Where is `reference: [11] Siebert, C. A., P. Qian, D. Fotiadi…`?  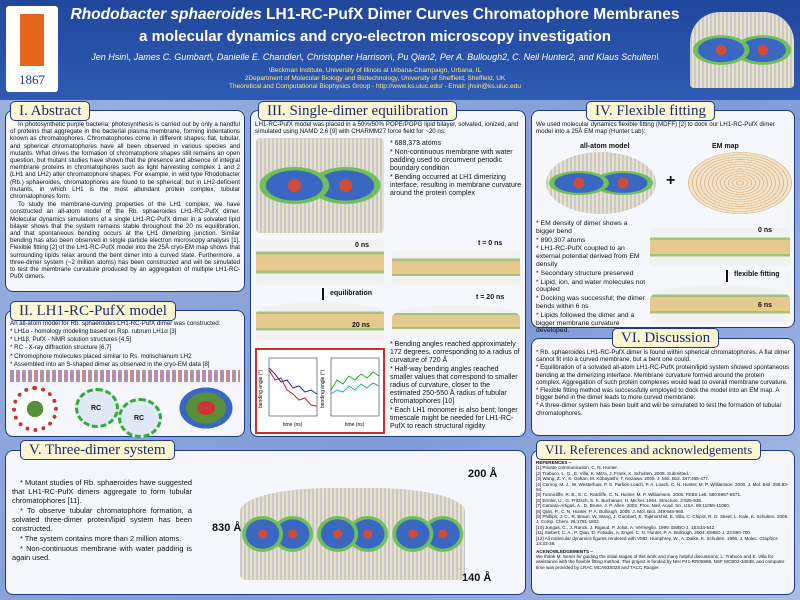
reference: [11] Siebert, C. A., P. Qian, D. Fotiadi… is located at coordinates (644, 533).